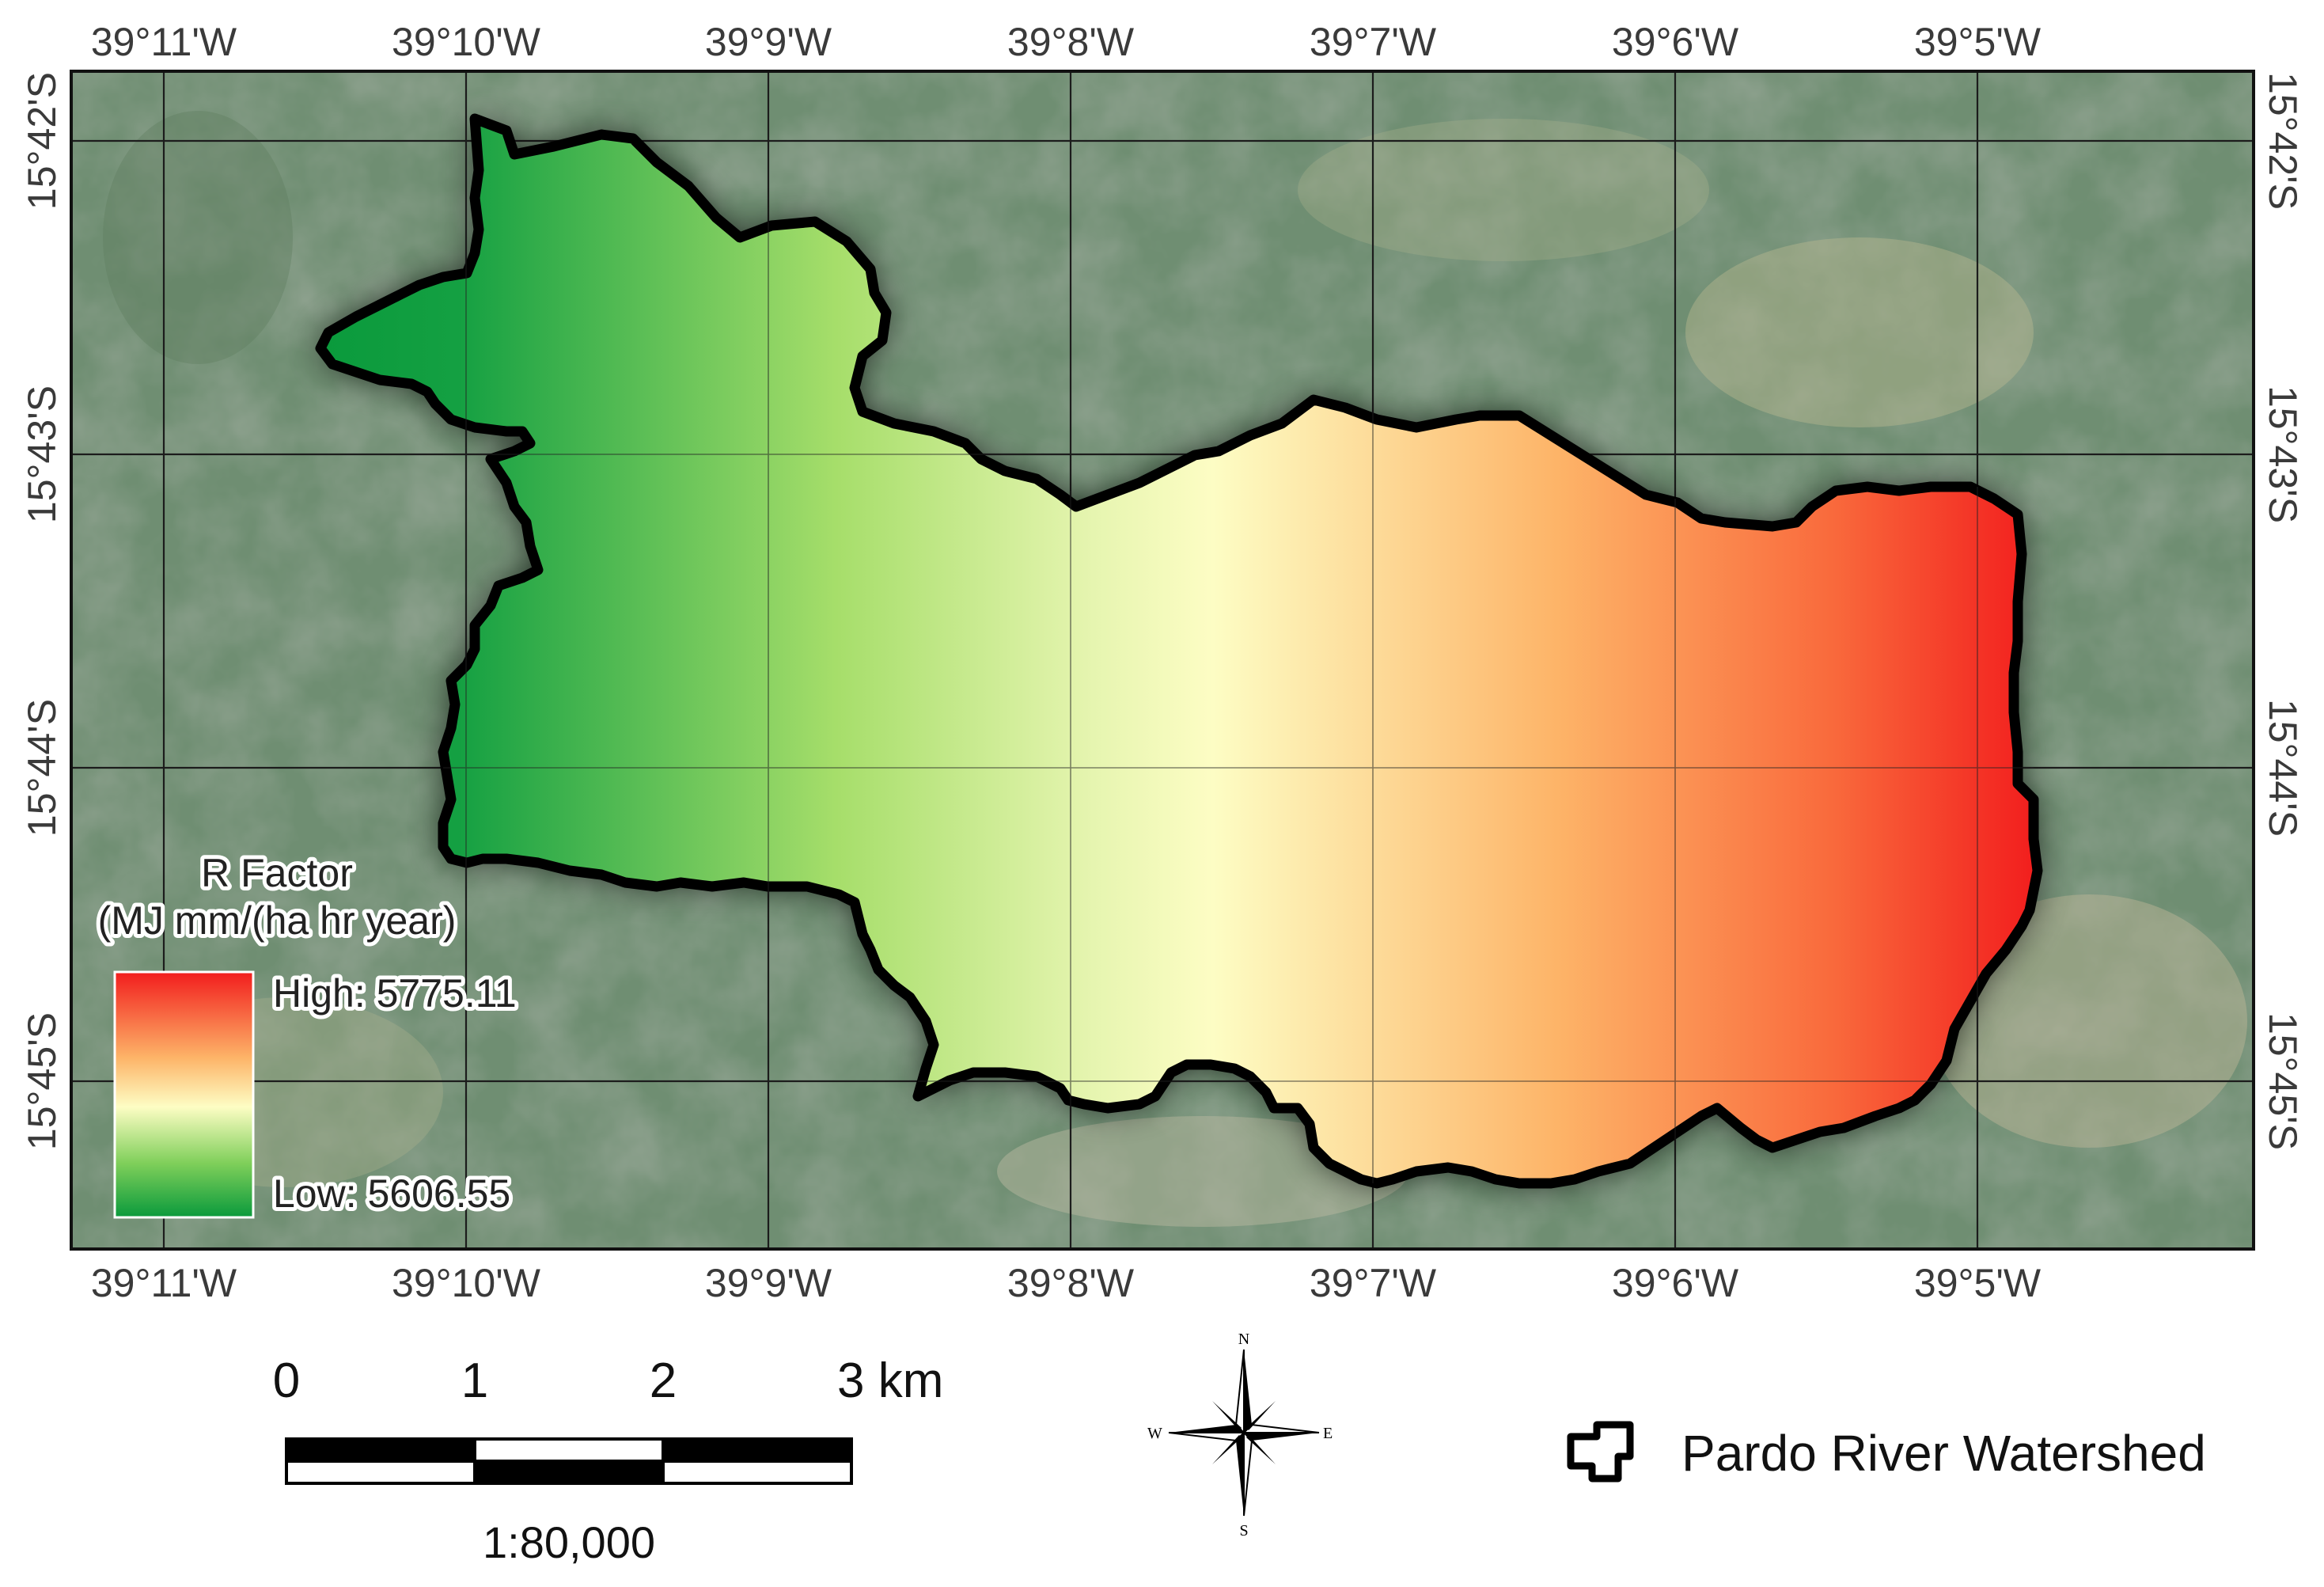 This screenshot has height=1587, width=2324. I want to click on scale-bar: 0 1 2 3 km 1:80,000, so click(608, 1460).